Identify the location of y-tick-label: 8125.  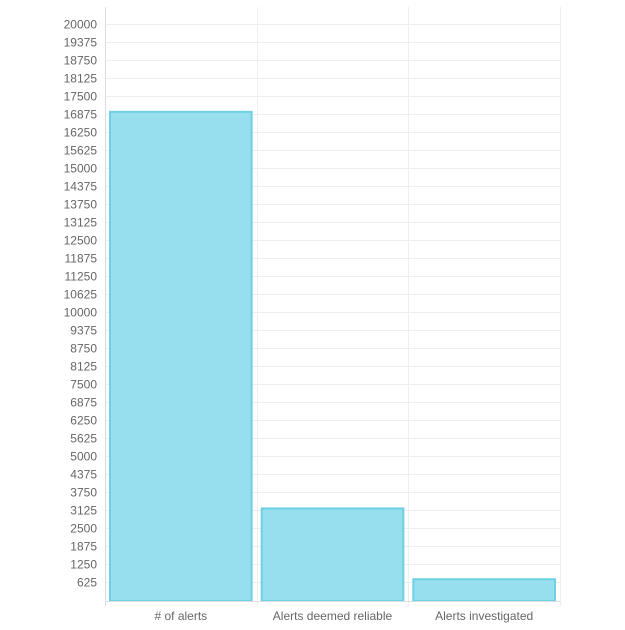
(83, 367).